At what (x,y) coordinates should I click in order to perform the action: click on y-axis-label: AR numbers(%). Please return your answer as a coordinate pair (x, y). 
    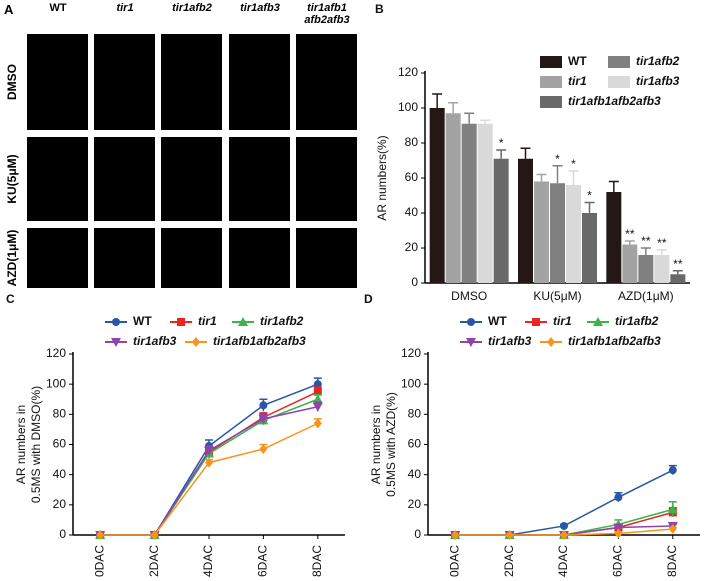
    Looking at the image, I should click on (382, 177).